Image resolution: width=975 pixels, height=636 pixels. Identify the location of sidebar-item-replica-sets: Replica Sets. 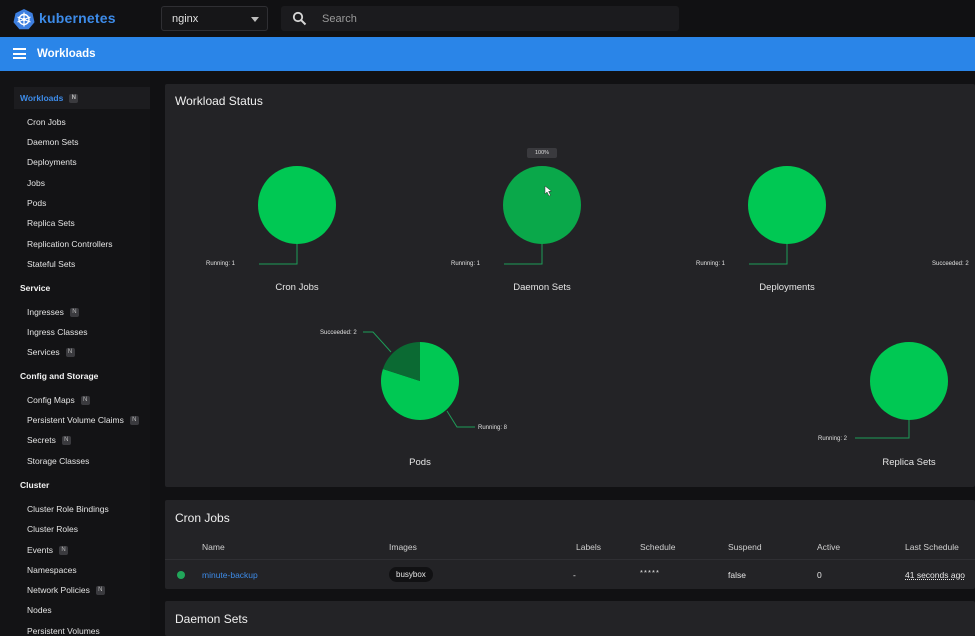
(51, 223).